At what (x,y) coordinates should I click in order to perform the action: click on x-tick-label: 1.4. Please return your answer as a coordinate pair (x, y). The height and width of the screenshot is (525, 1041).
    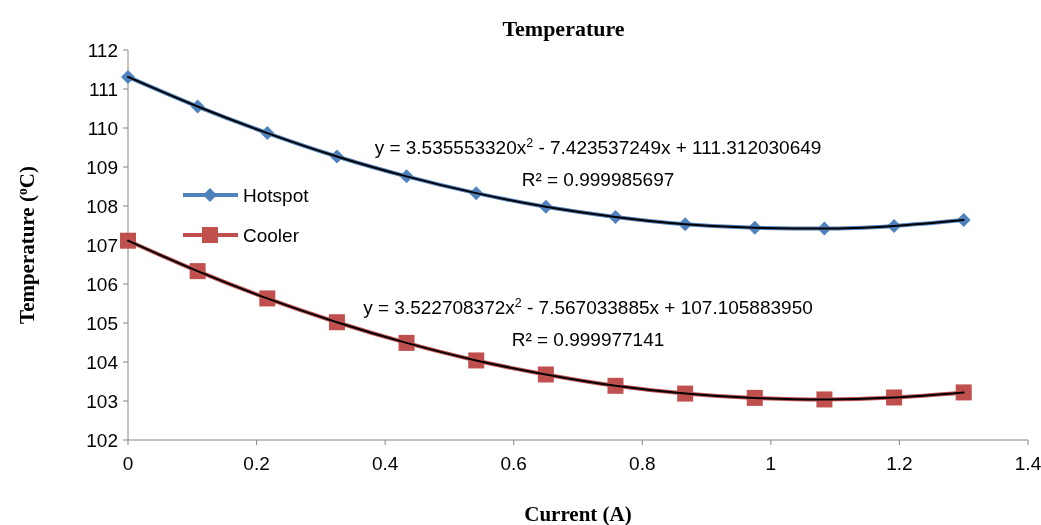
    Looking at the image, I should click on (1027, 463).